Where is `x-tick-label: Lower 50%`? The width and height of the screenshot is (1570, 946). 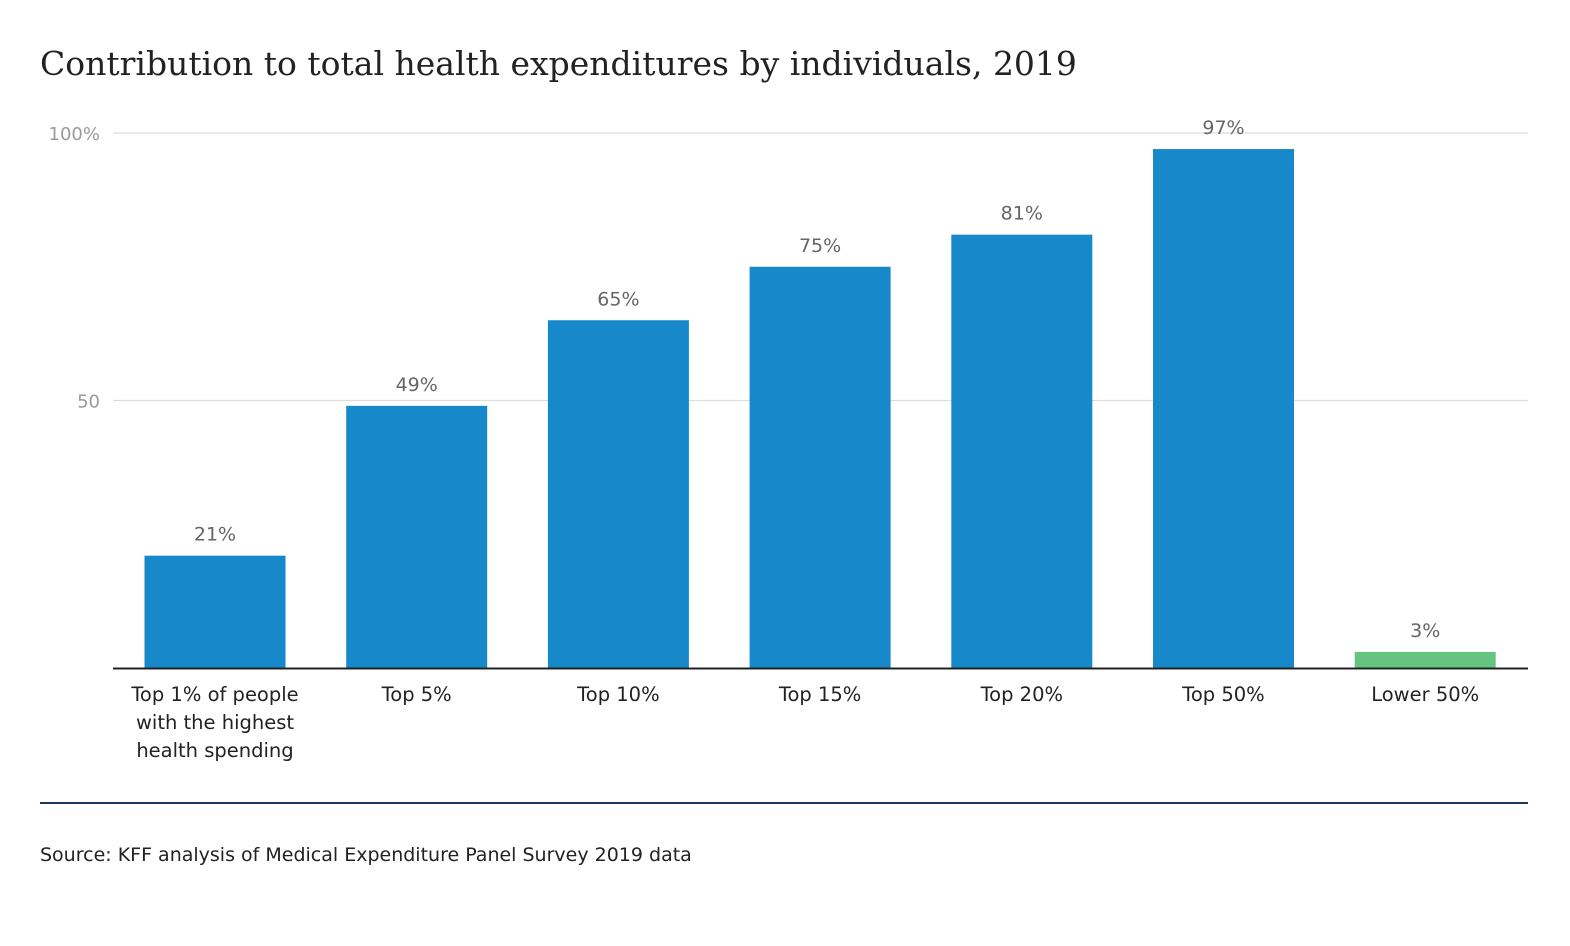
x-tick-label: Lower 50% is located at coordinates (1425, 694).